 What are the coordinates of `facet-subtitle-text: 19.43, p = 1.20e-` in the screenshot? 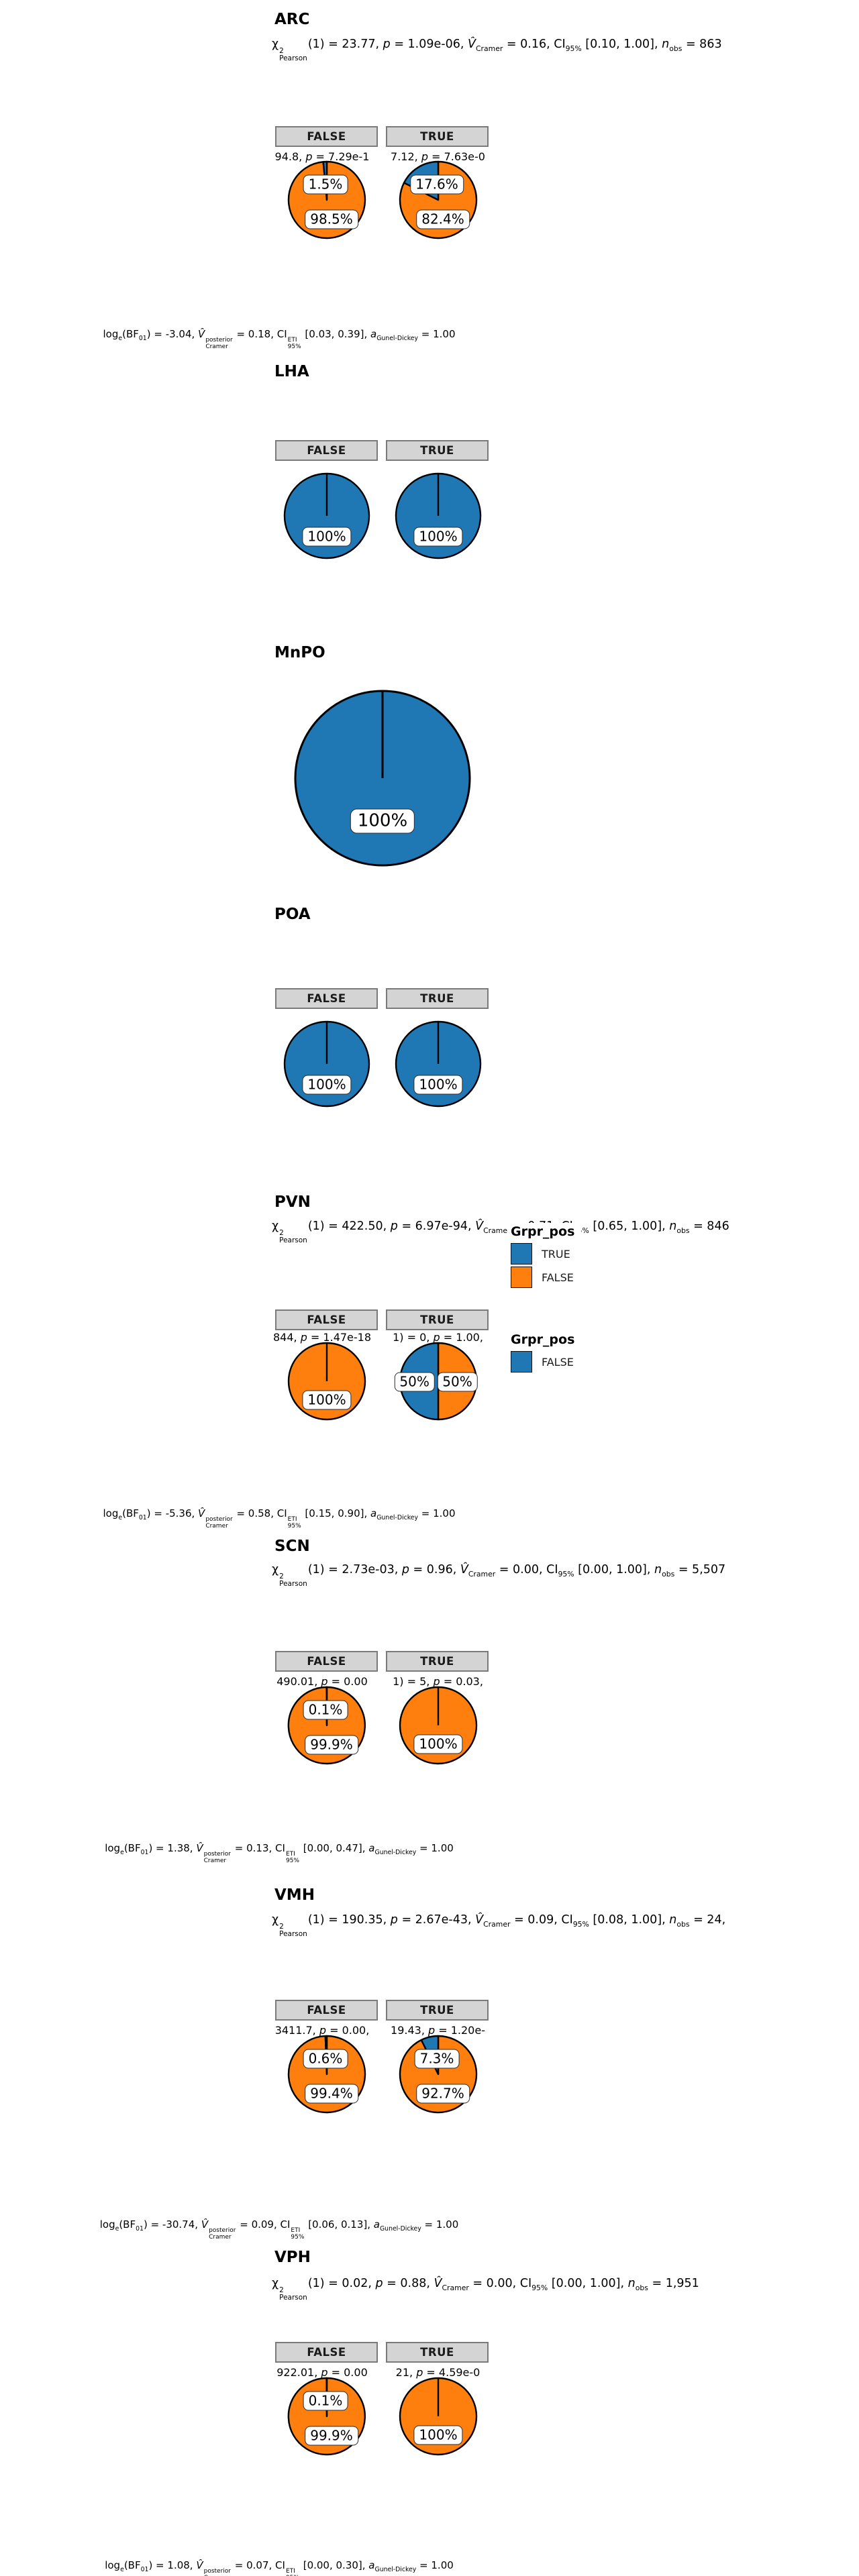 It's located at (438, 2030).